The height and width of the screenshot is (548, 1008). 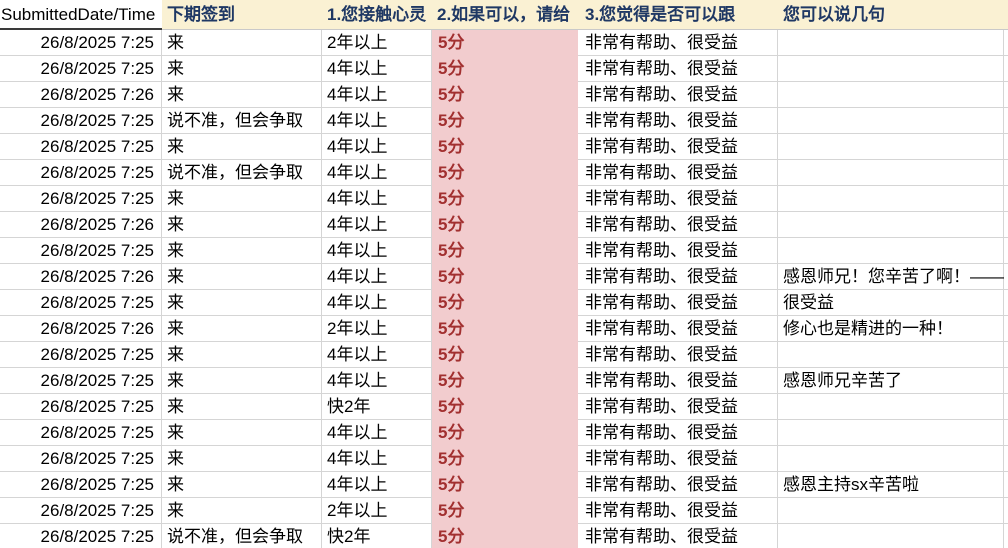 What do you see at coordinates (891, 277) in the screenshot?
I see `cell-comment: 感恩师兄！您辛苦了啊！——` at bounding box center [891, 277].